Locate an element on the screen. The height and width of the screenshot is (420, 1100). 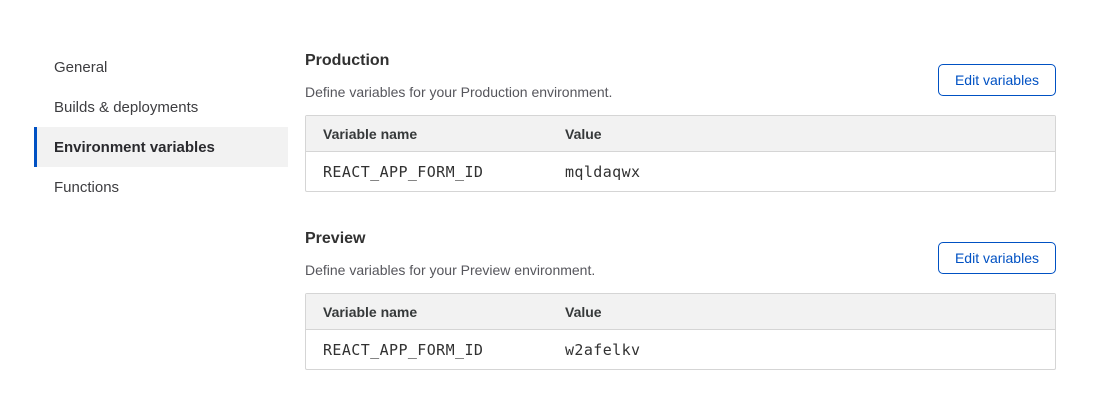
sidebar-item-functions: Functions is located at coordinates (87, 187).